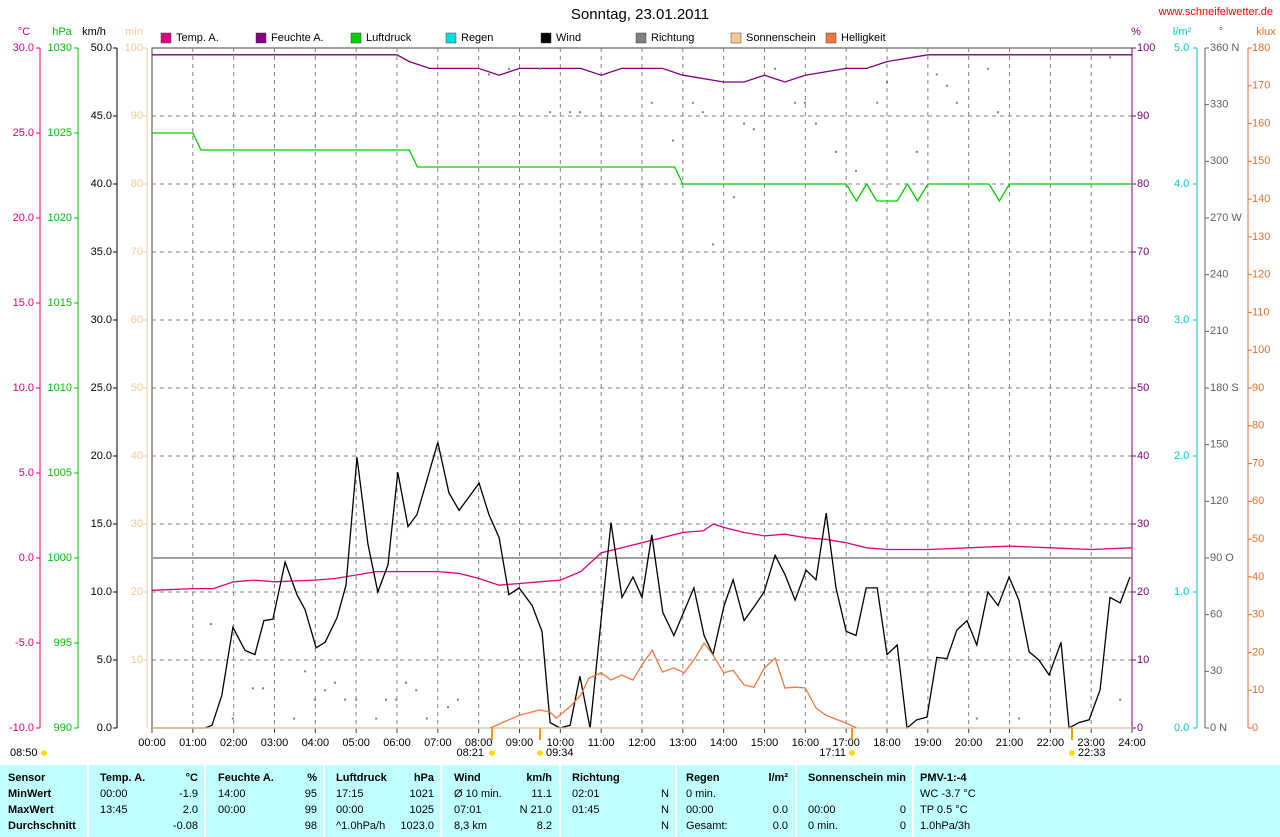 The height and width of the screenshot is (837, 1280). What do you see at coordinates (197, 38) in the screenshot?
I see `legend-label: Temp. A.` at bounding box center [197, 38].